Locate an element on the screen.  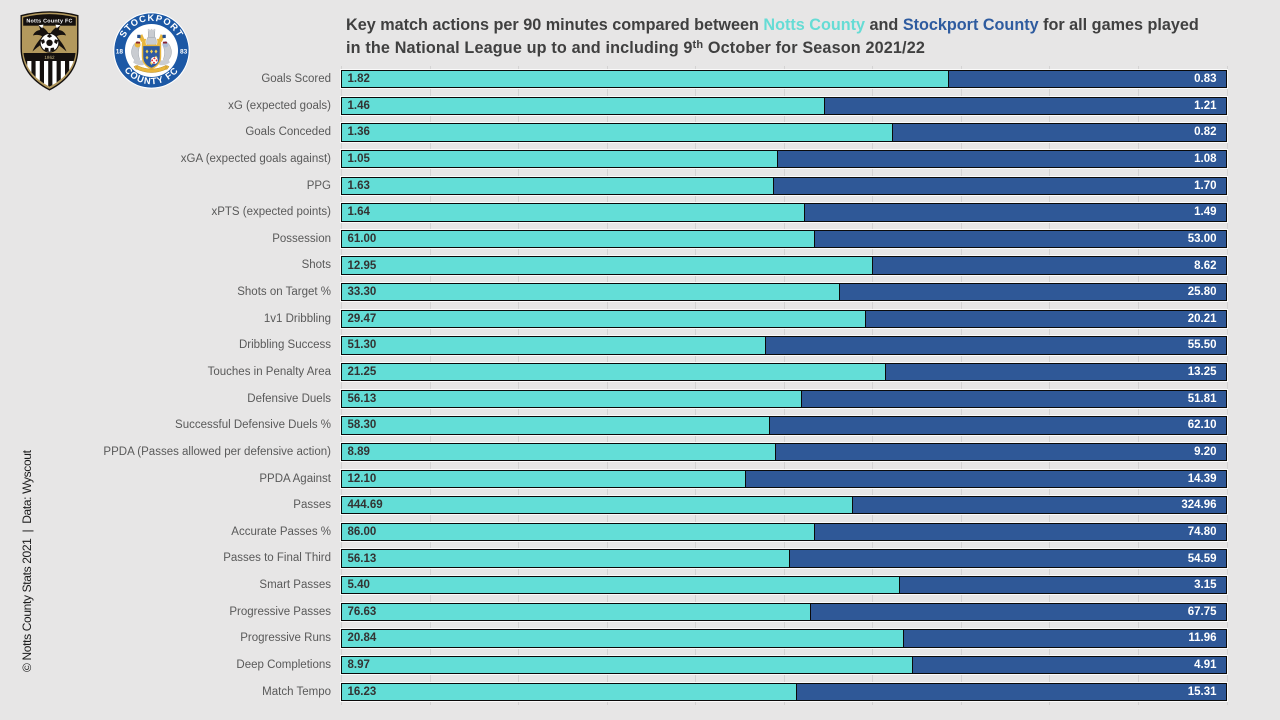
svg-text: 83 is located at coordinates (183, 51).